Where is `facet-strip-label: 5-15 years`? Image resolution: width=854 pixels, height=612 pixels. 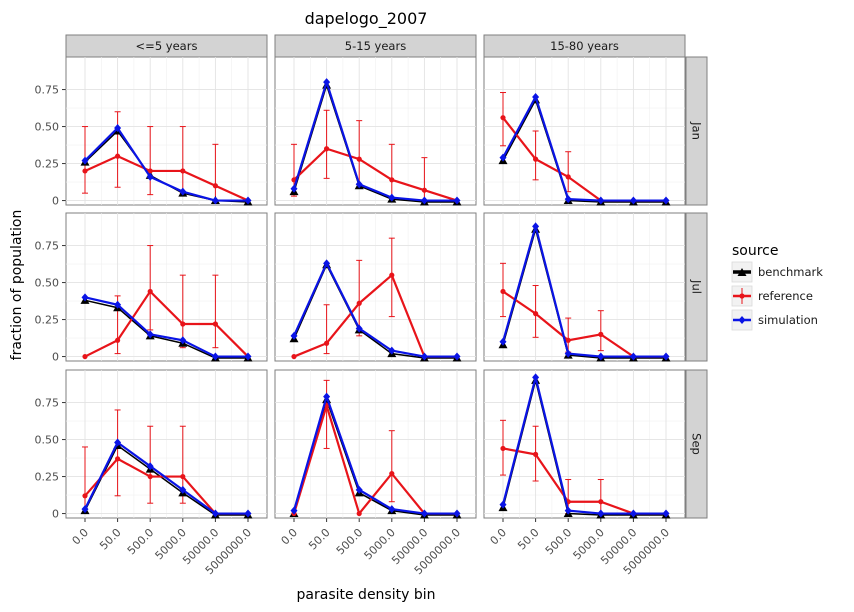
facet-strip-label: 5-15 years is located at coordinates (375, 46).